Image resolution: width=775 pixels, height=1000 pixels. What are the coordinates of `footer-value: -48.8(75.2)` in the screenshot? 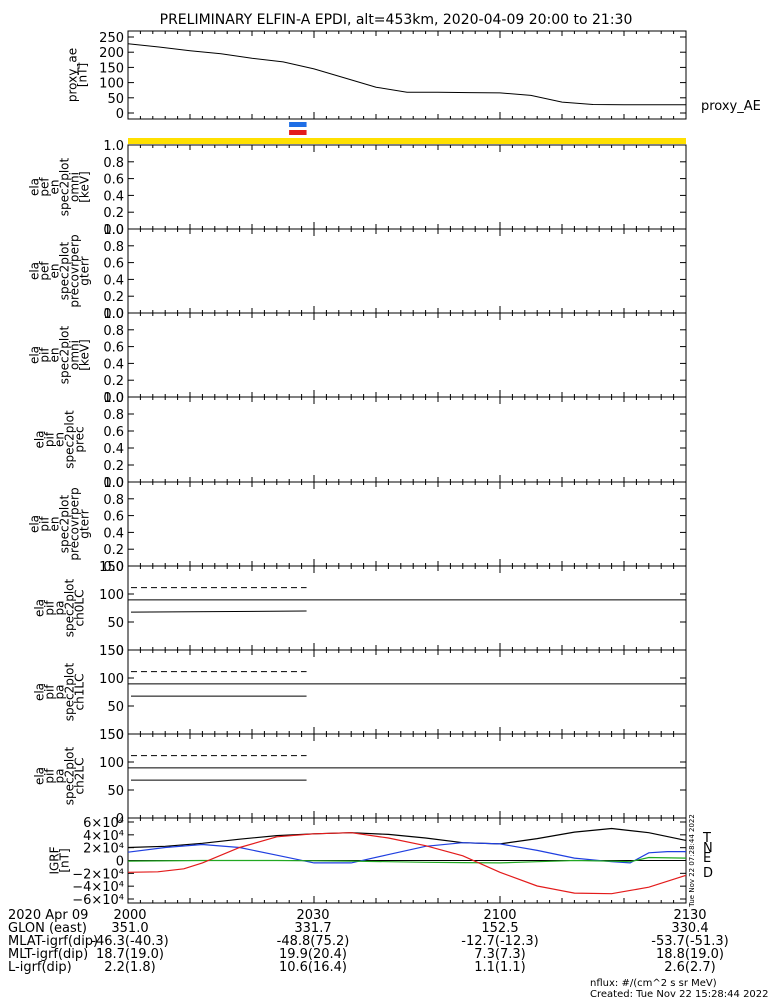 It's located at (313, 941).